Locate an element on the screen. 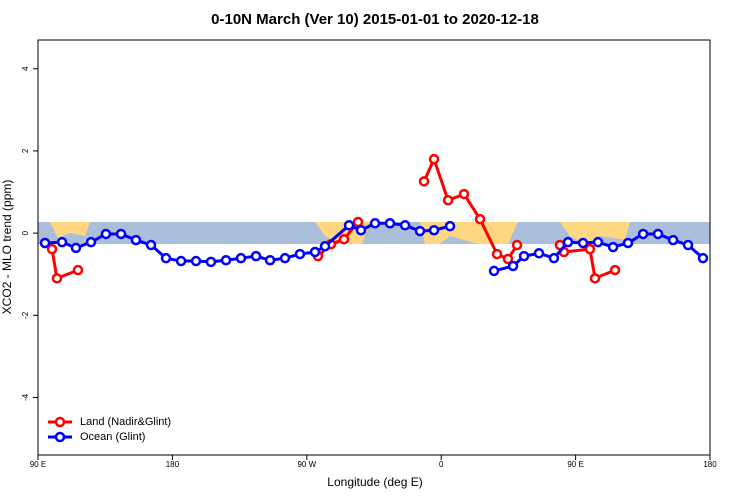  ocean-band is located at coordinates (374, 233).